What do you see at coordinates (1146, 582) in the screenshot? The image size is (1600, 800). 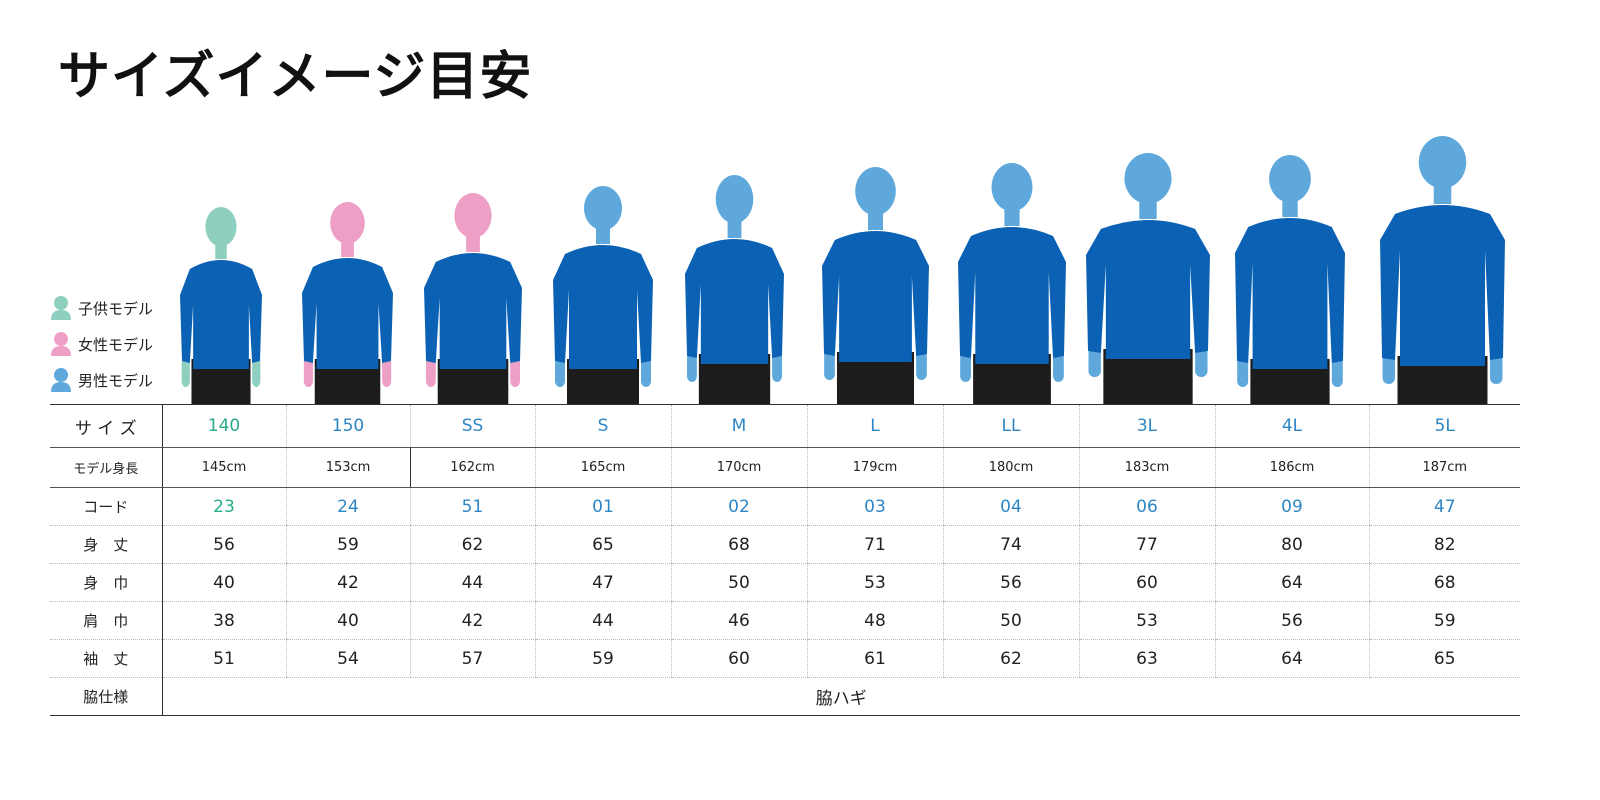 I see `cell-body_width: 60` at bounding box center [1146, 582].